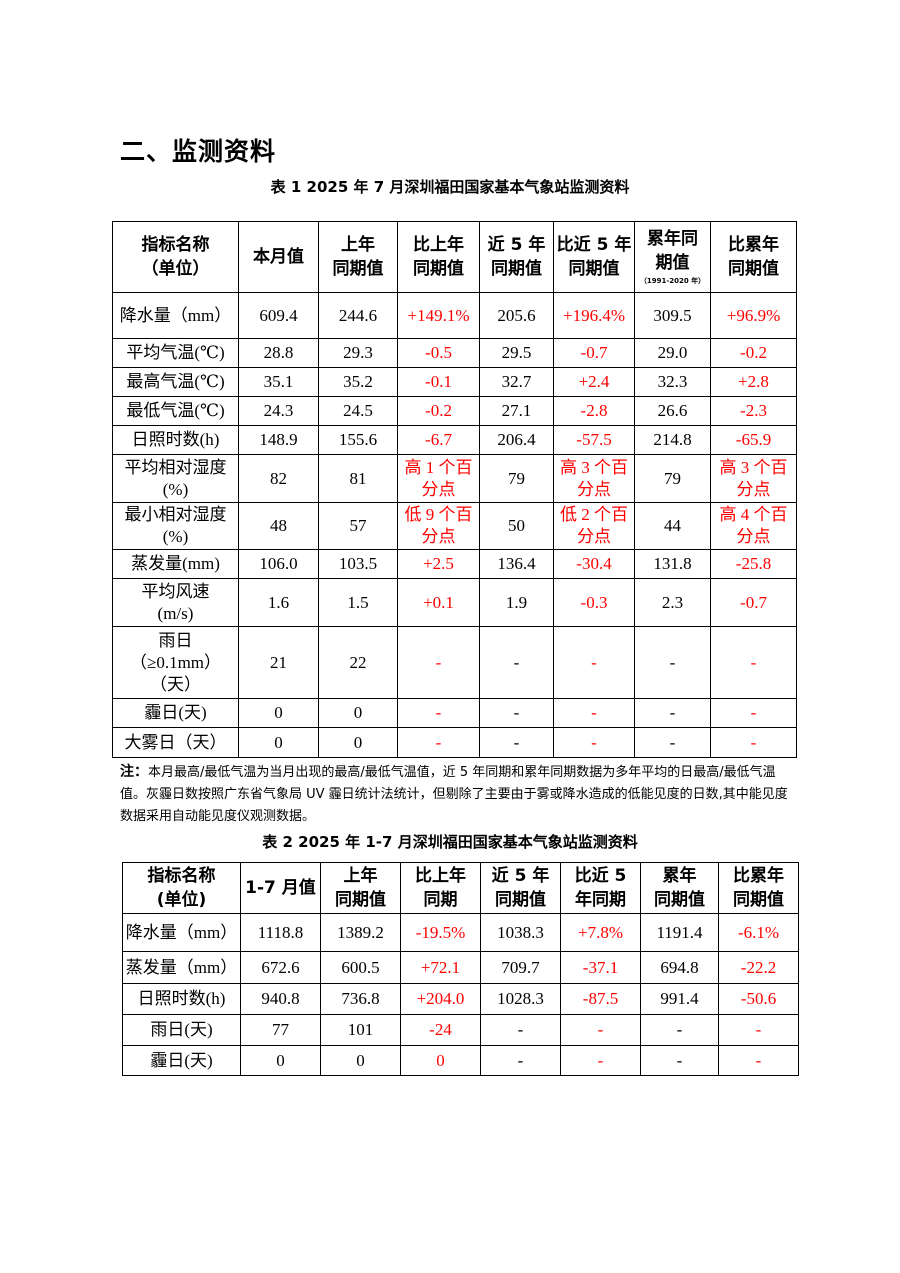  I want to click on value-cell: +72.1, so click(440, 967).